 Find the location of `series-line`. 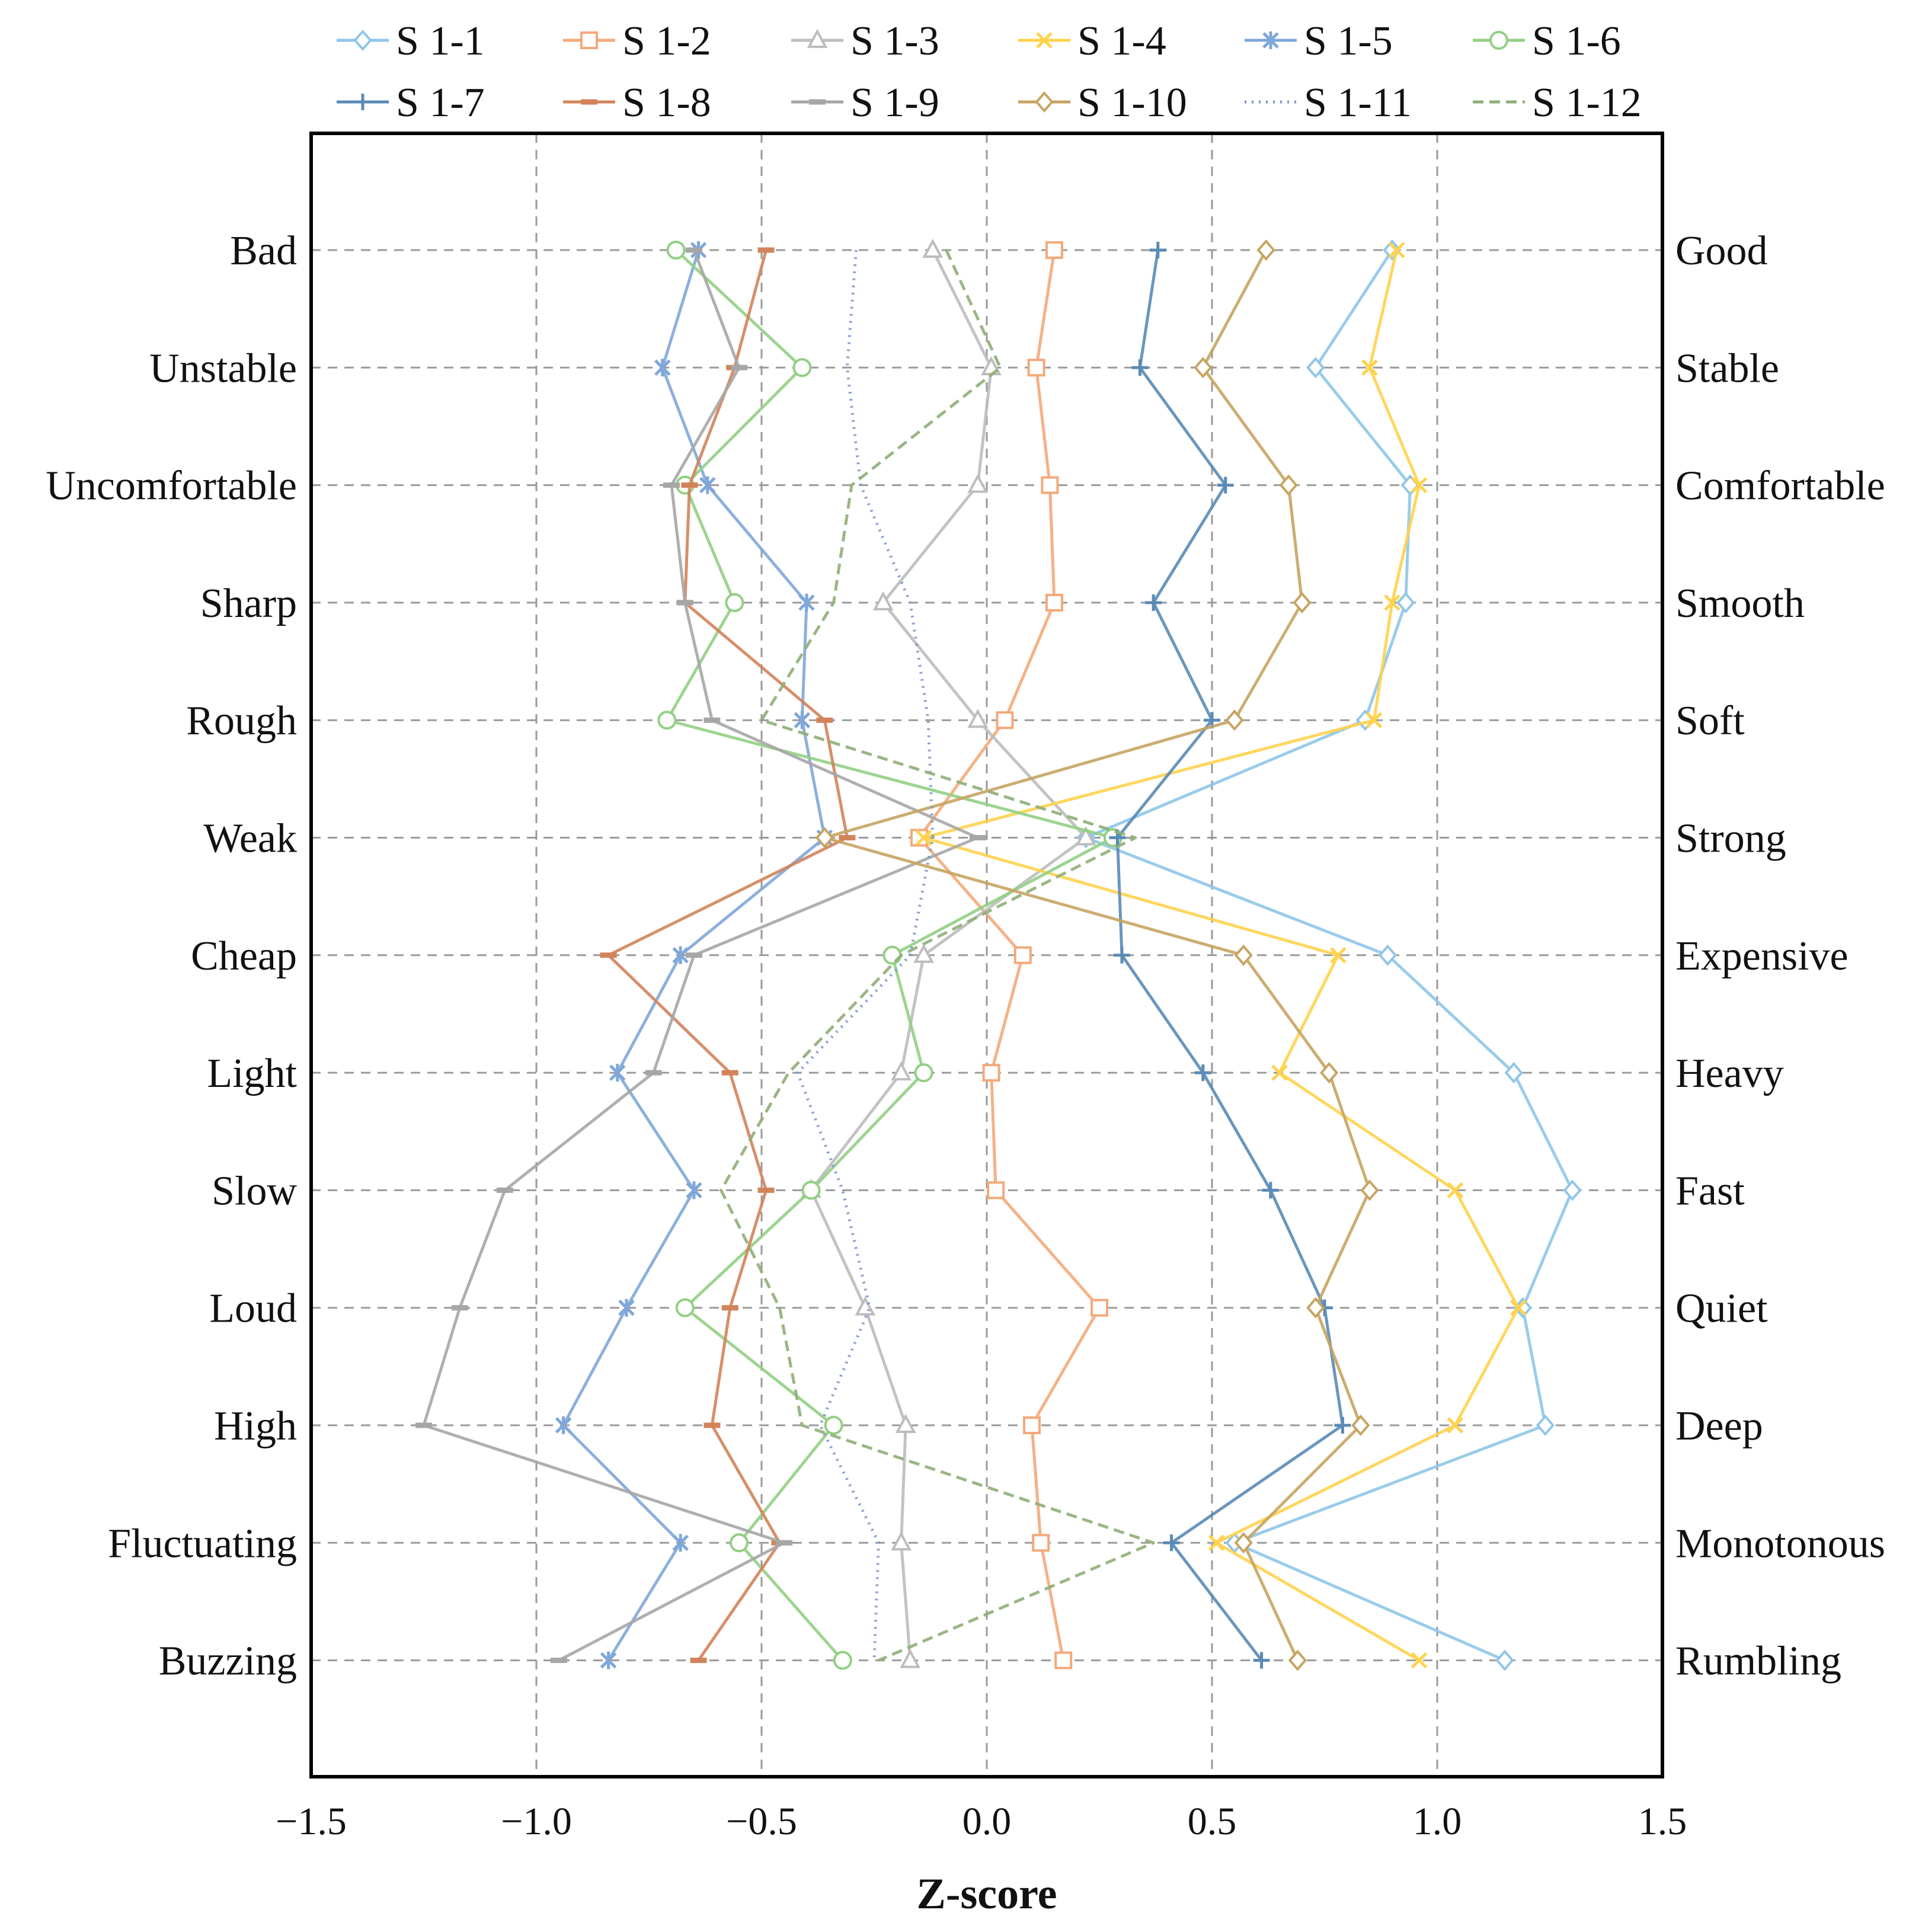

series-line is located at coordinates (865, 956).